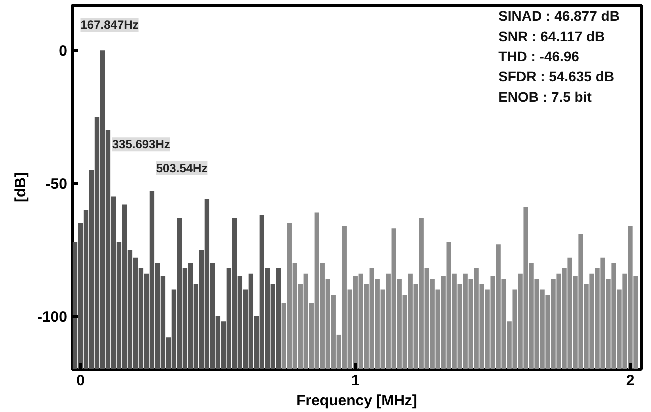  What do you see at coordinates (630, 381) in the screenshot?
I see `x-tick-label: 2` at bounding box center [630, 381].